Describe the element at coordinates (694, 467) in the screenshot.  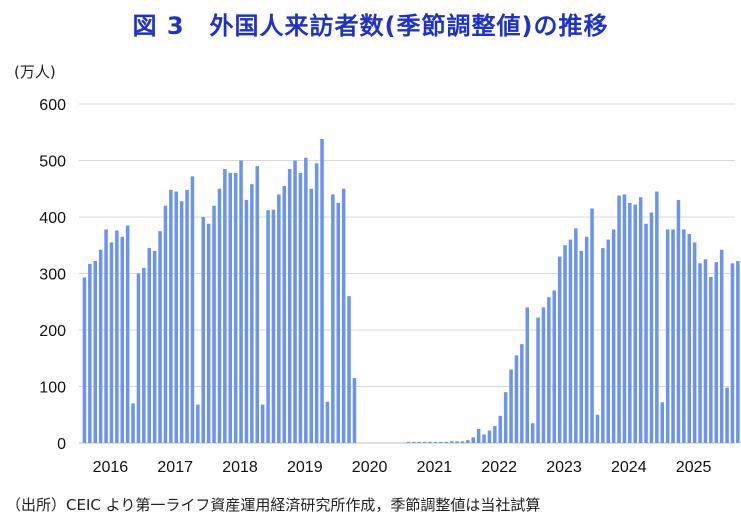
I see `x-tick-label: 2025` at that location.